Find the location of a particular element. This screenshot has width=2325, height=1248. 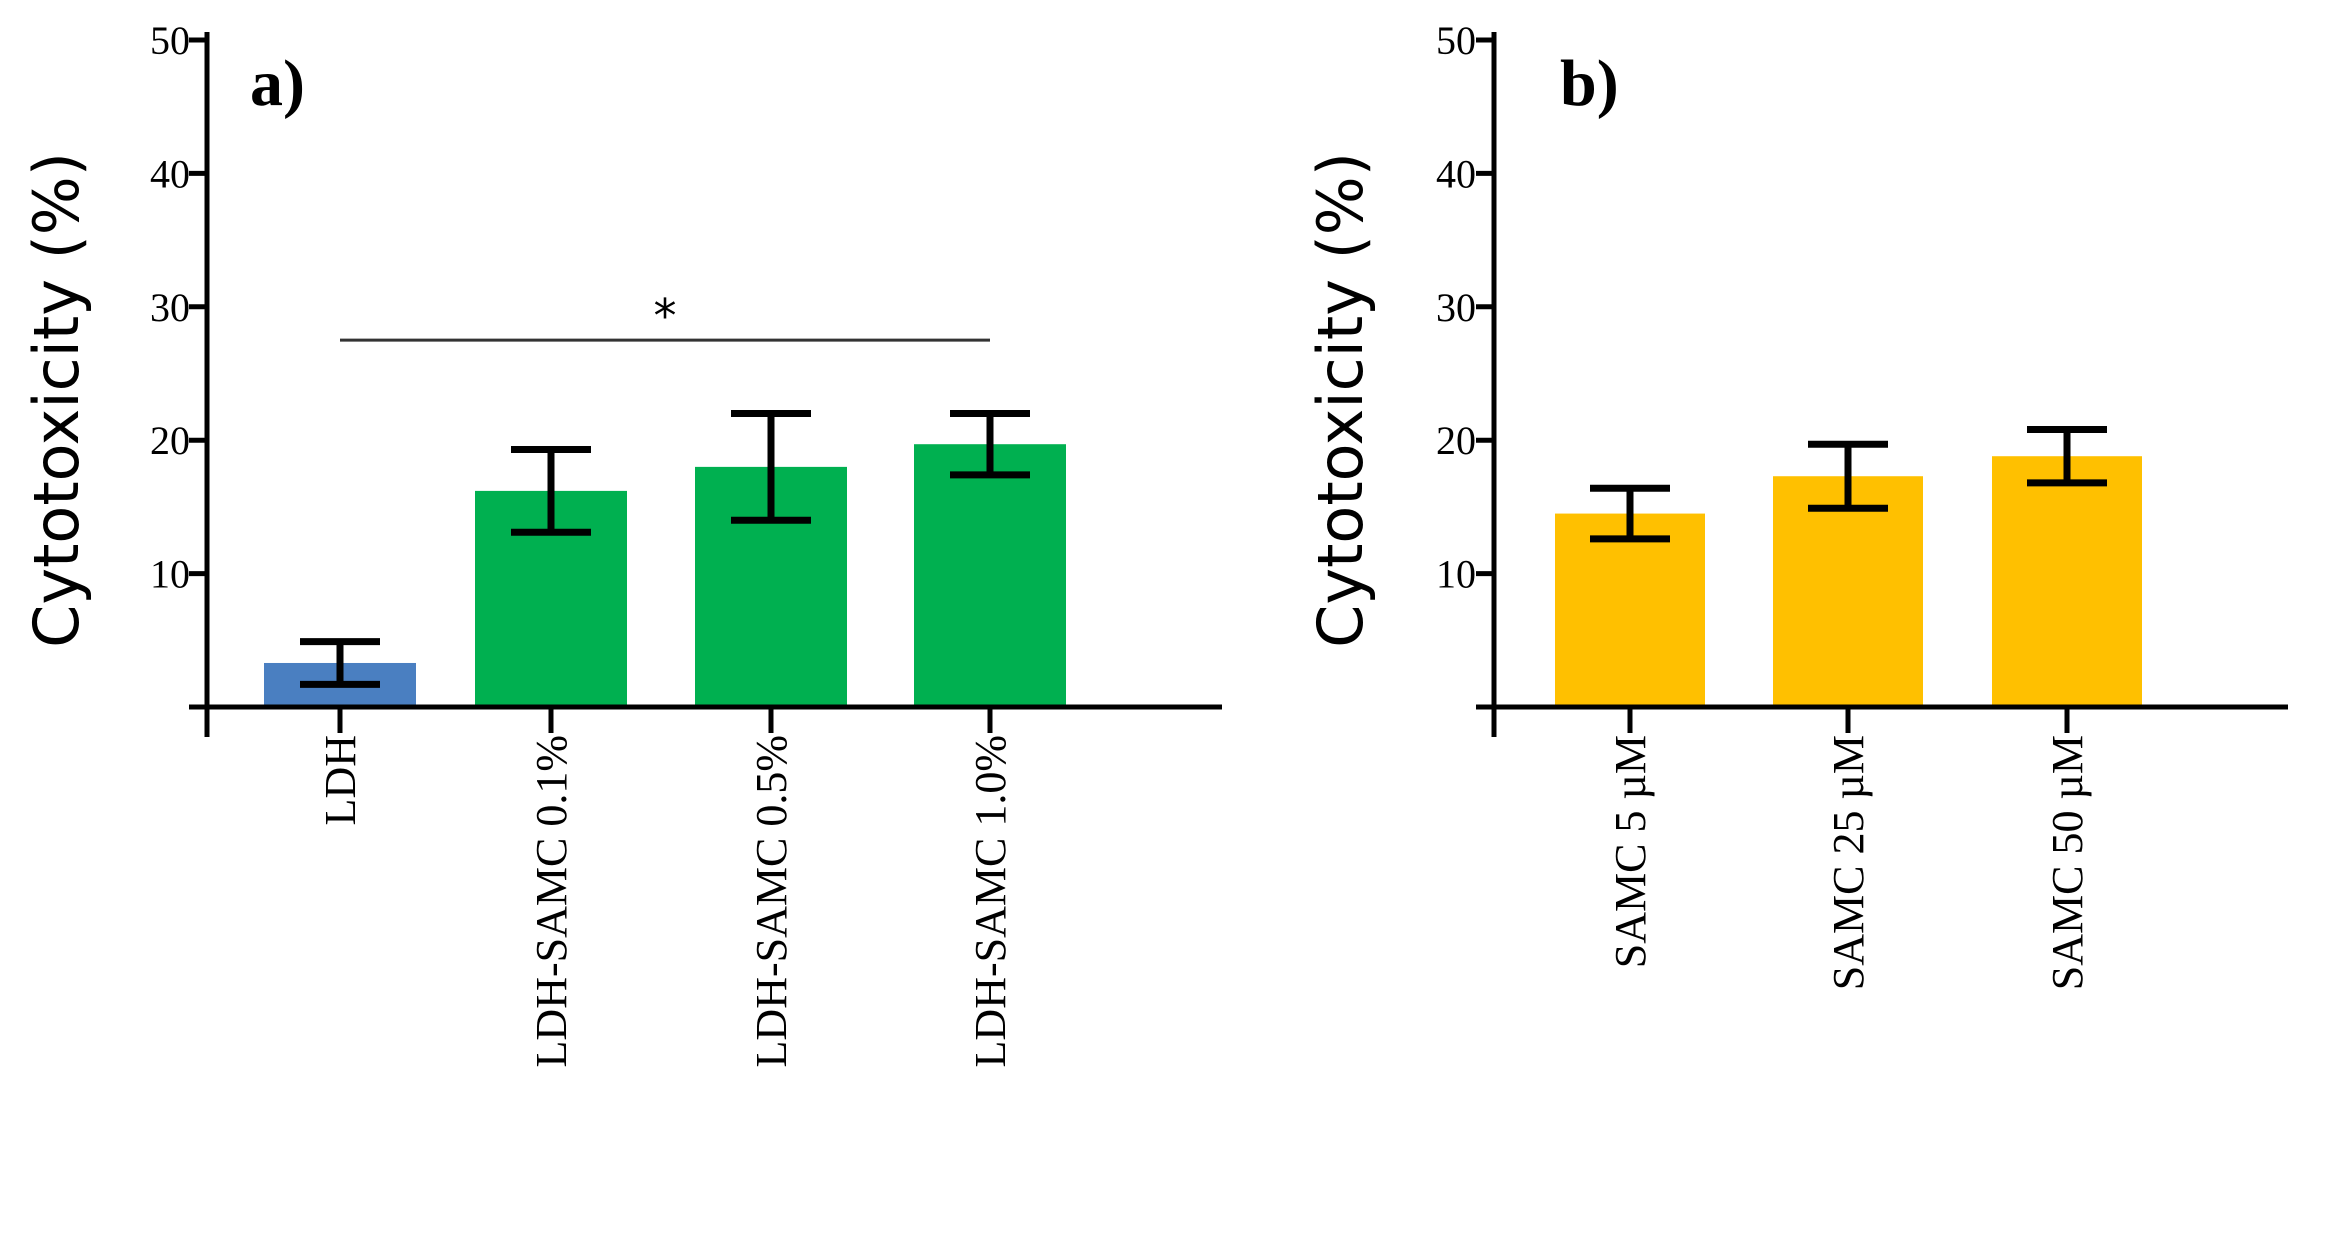

significance-marker: * is located at coordinates (665, 316).